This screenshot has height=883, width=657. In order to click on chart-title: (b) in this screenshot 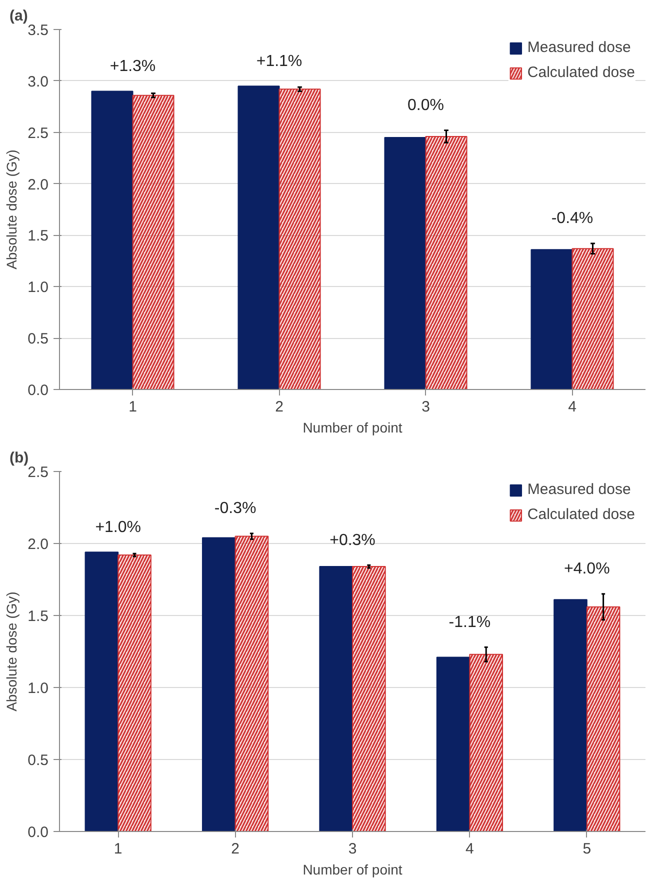, I will do `click(19, 458)`.